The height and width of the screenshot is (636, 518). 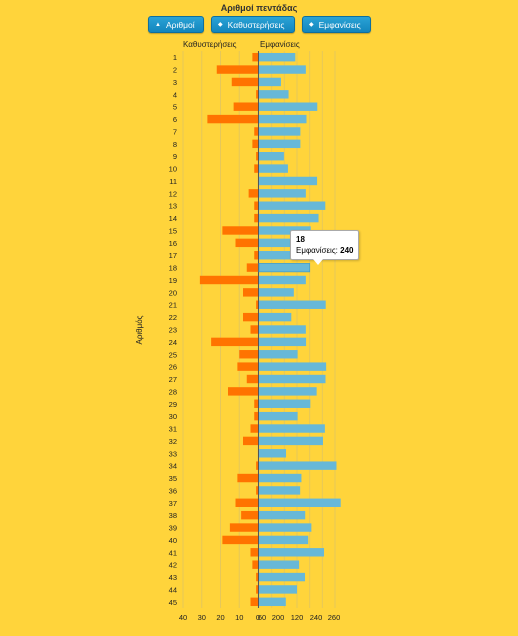 I want to click on sort-by-delays-button: ◆ Καθυστερήσεις, so click(x=253, y=24).